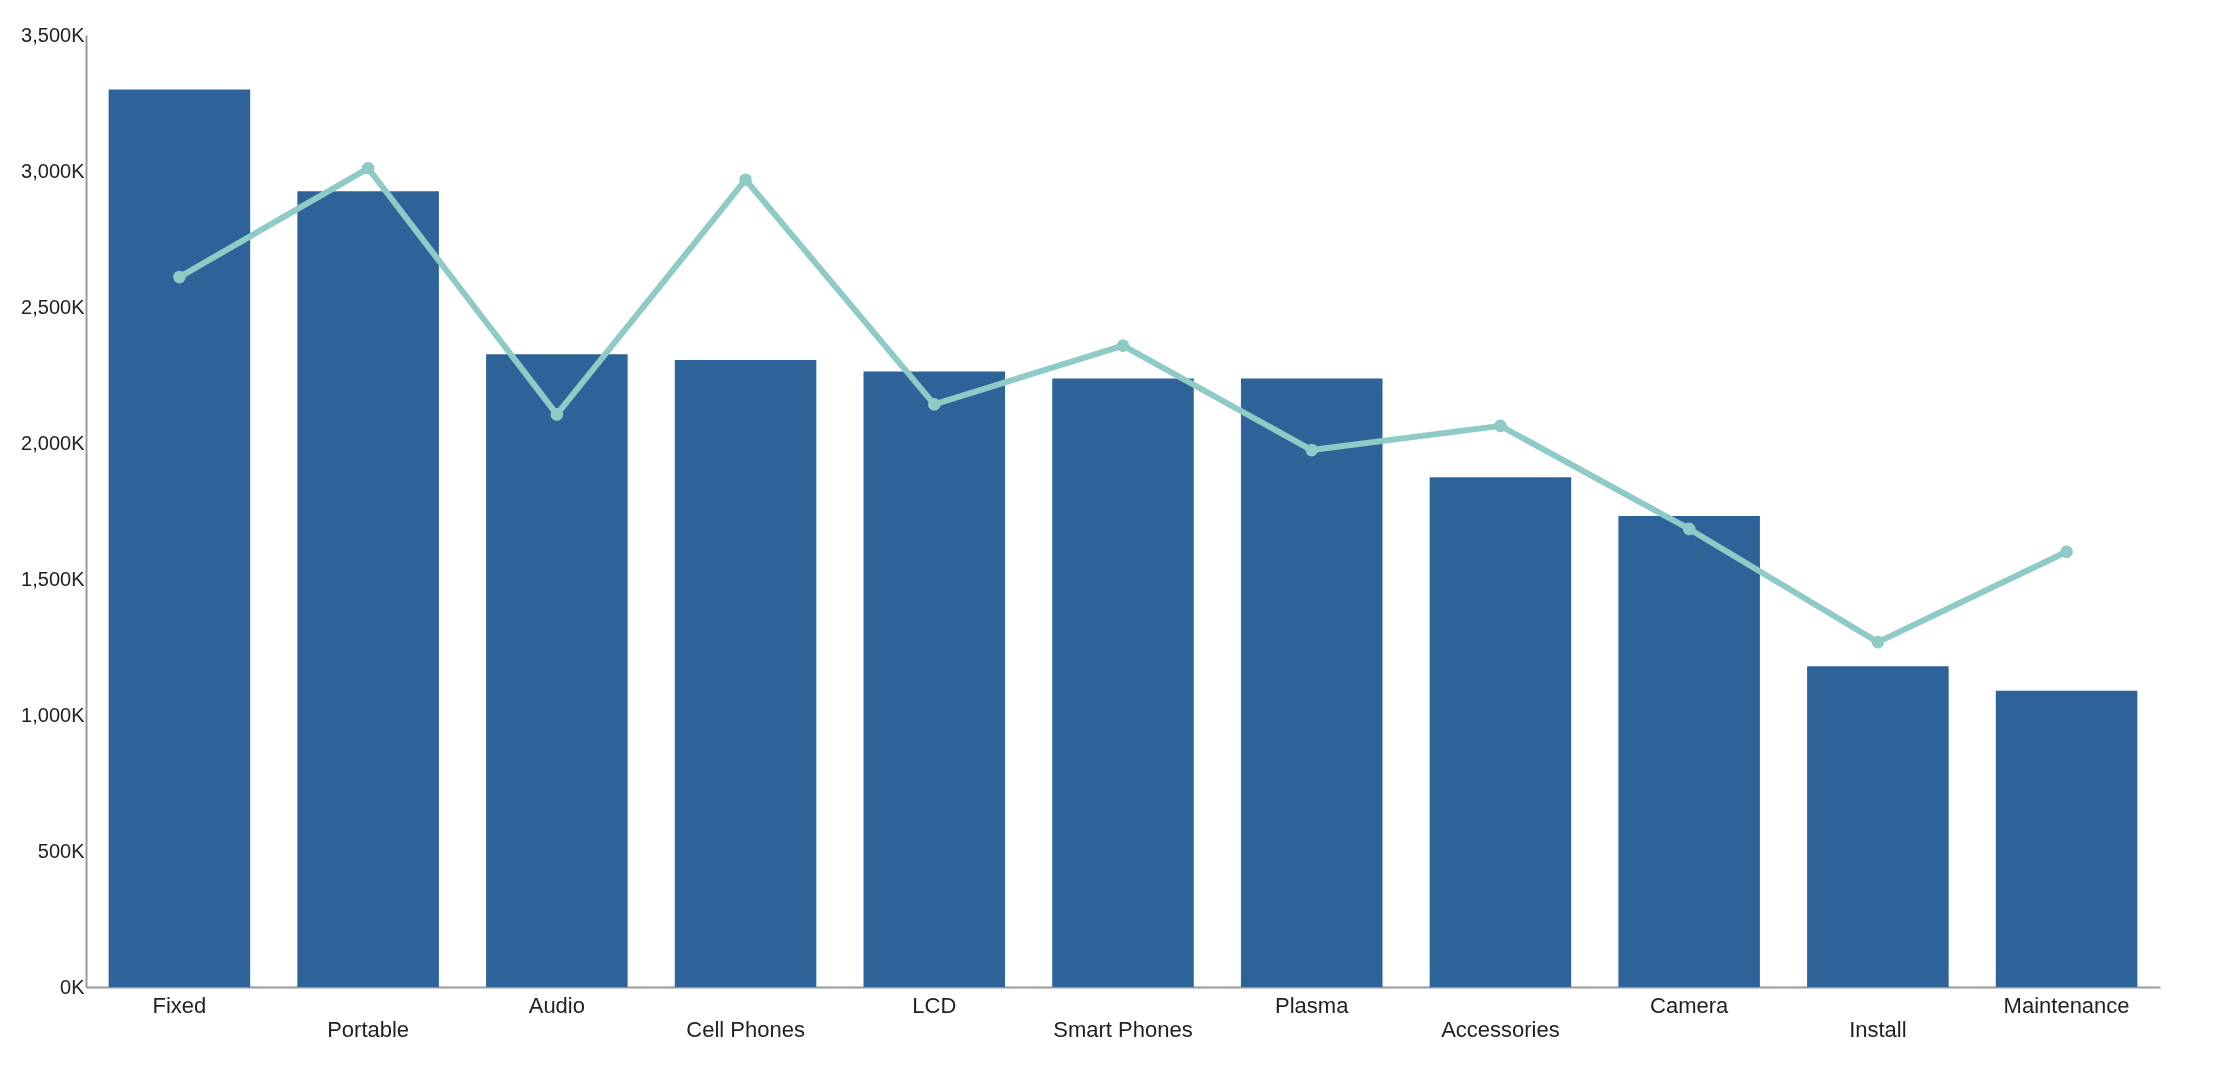  What do you see at coordinates (1312, 1005) in the screenshot?
I see `x-tick-label: Plasma` at bounding box center [1312, 1005].